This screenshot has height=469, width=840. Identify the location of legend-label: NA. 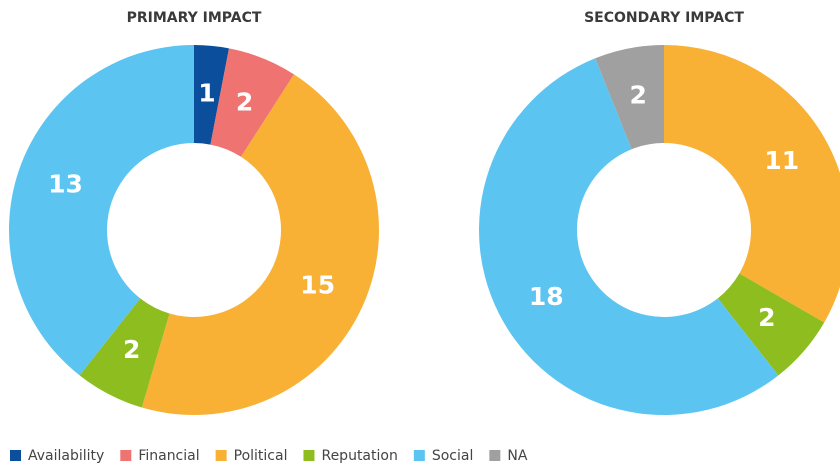
(517, 456).